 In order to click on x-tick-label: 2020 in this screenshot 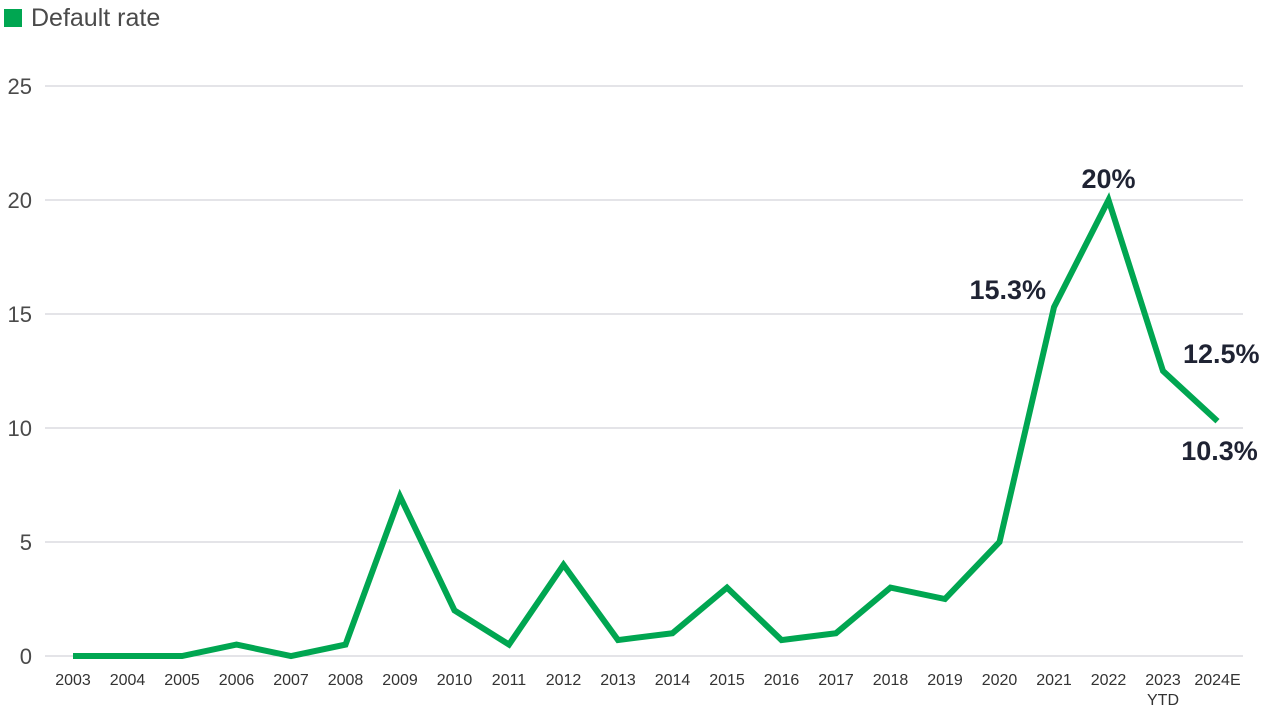, I will do `click(1000, 680)`.